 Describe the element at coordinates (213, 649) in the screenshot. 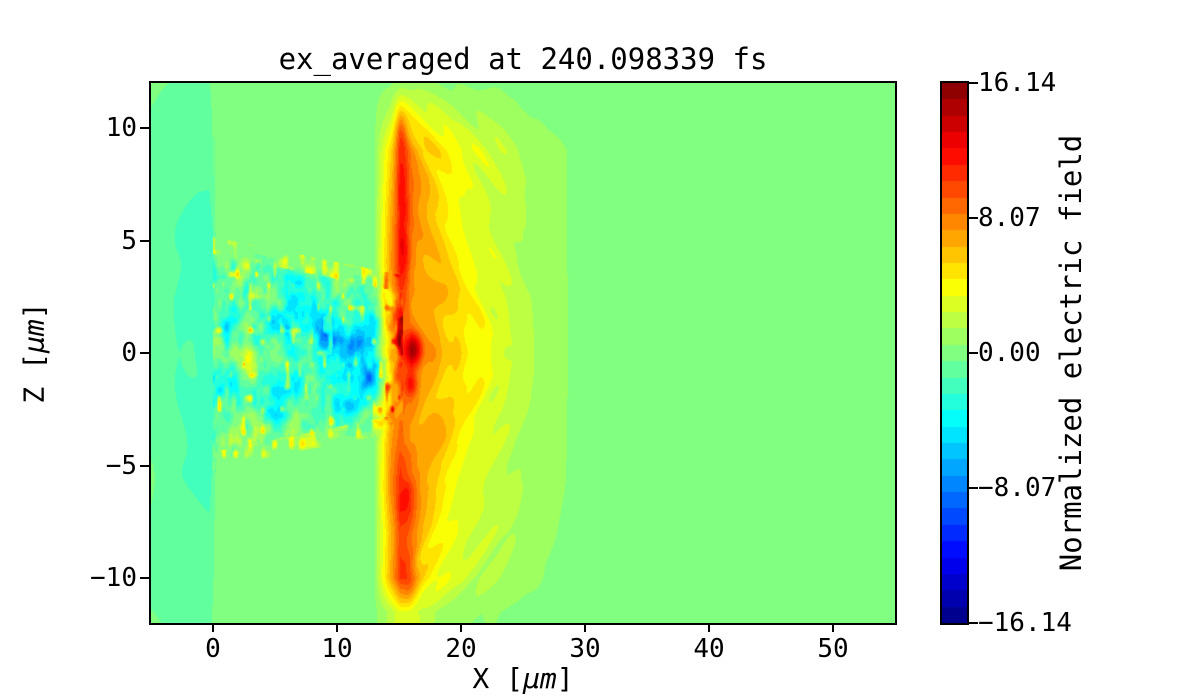

I see `x-axis-tick-label: 0` at that location.